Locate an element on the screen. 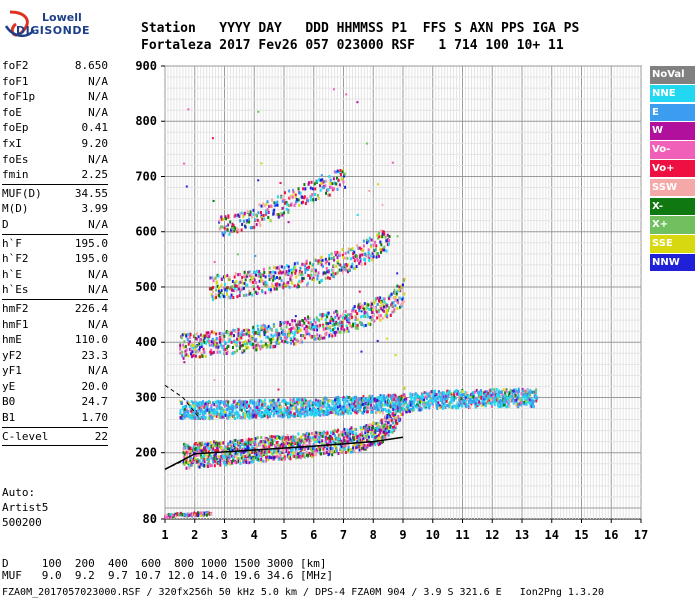  param-row: h`F 195.0 is located at coordinates (55, 244).